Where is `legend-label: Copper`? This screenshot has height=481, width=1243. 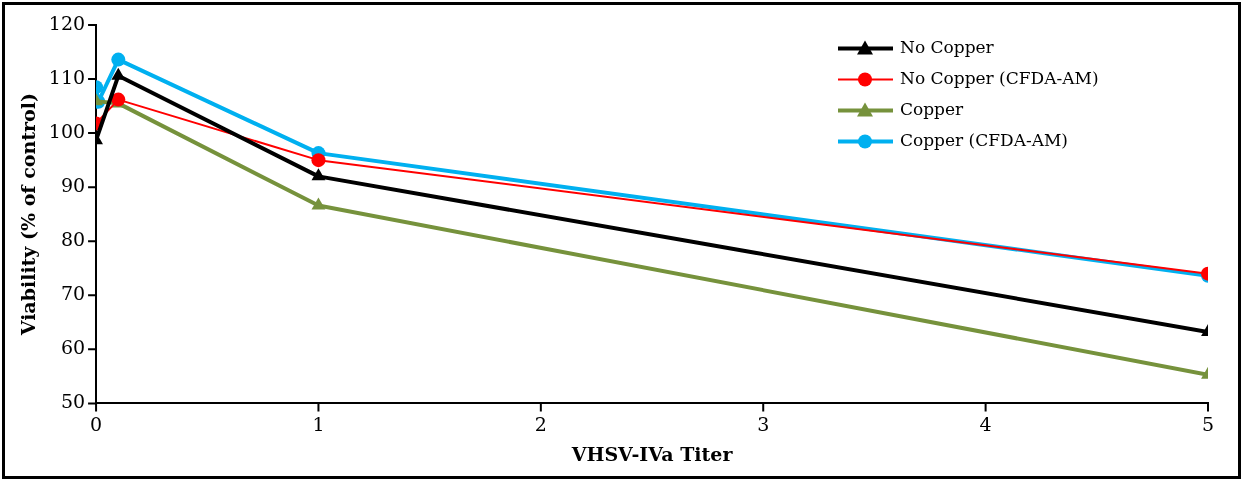
legend-label: Copper is located at coordinates (932, 108).